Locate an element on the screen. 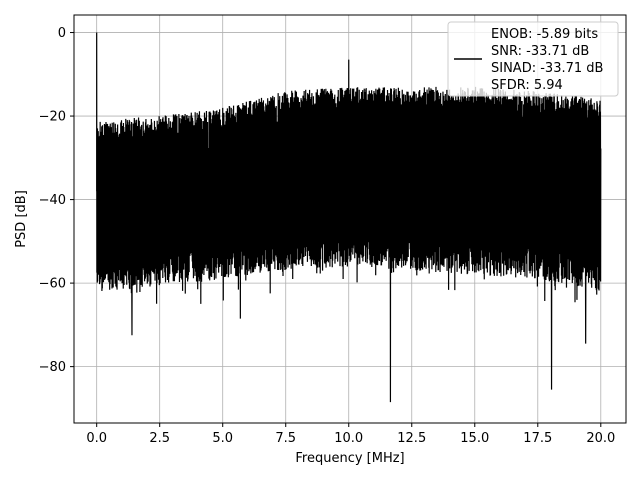 The width and height of the screenshot is (640, 480). y-axis-ticks: 0 −20 −40 −60 −80 is located at coordinates (56, 200).